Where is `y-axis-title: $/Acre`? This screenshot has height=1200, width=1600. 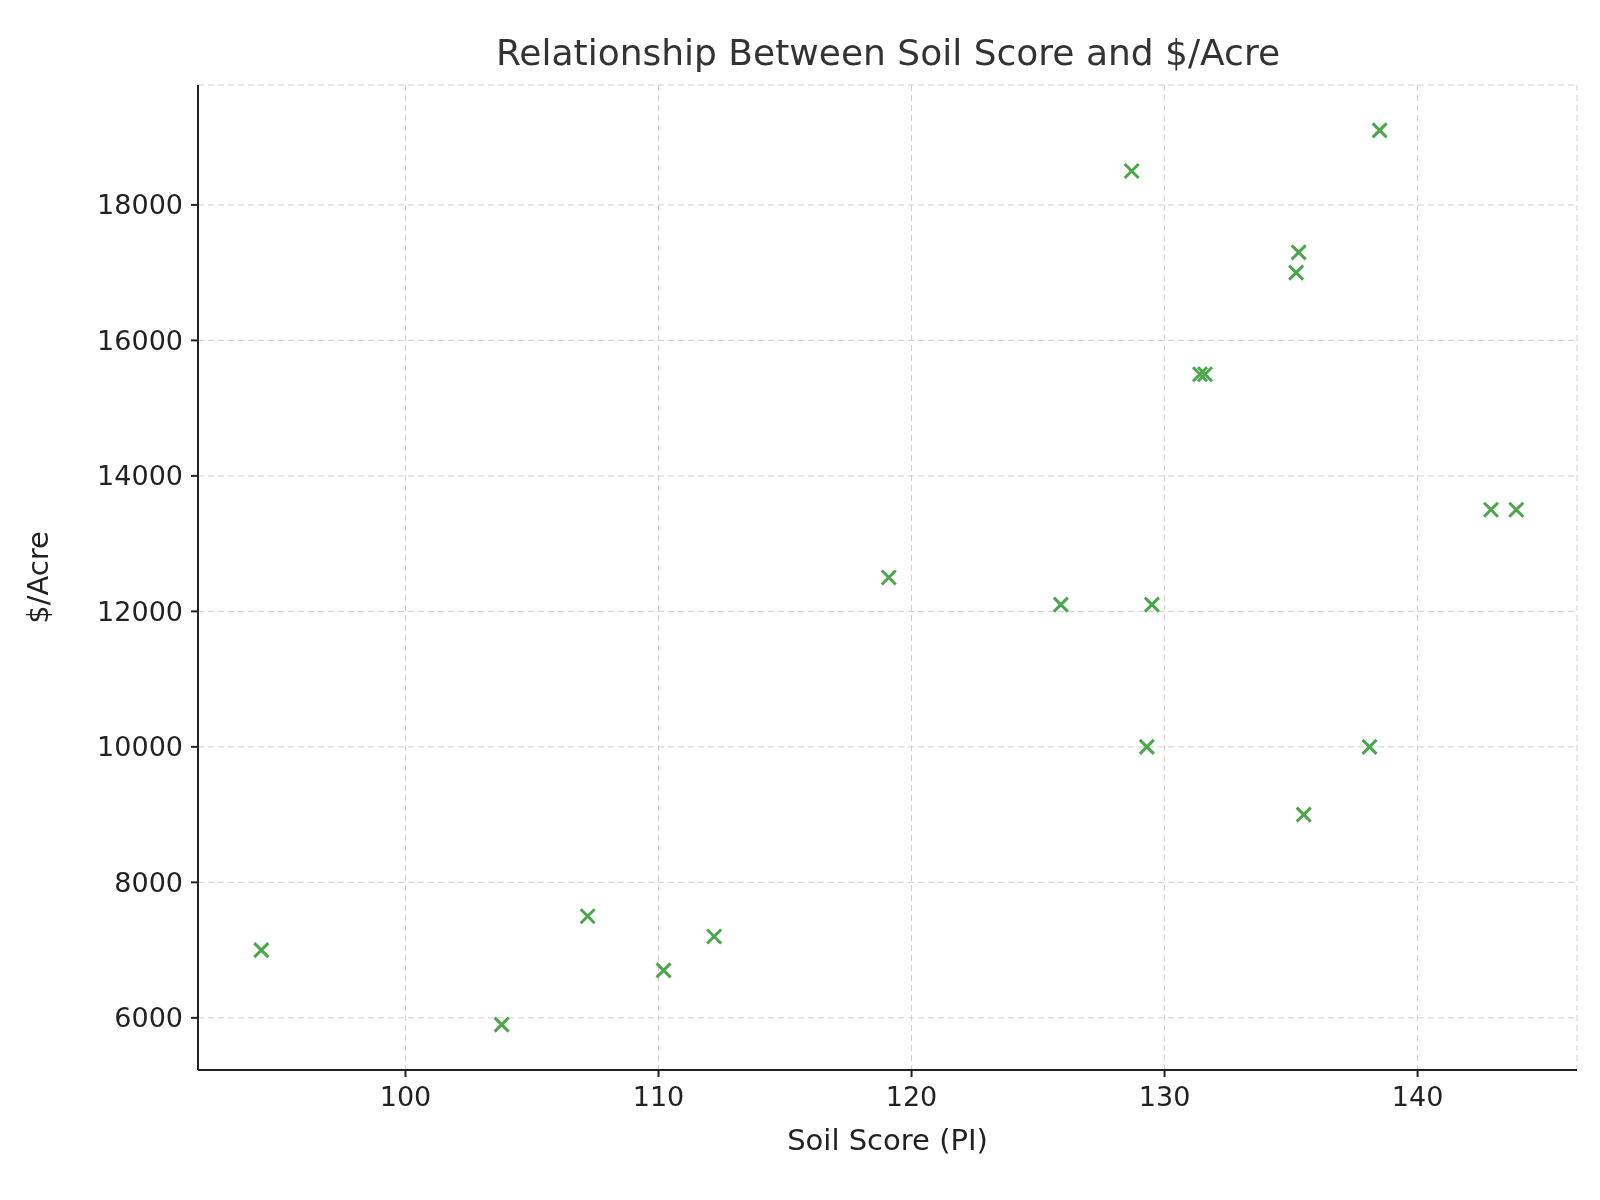 y-axis-title: $/Acre is located at coordinates (38, 577).